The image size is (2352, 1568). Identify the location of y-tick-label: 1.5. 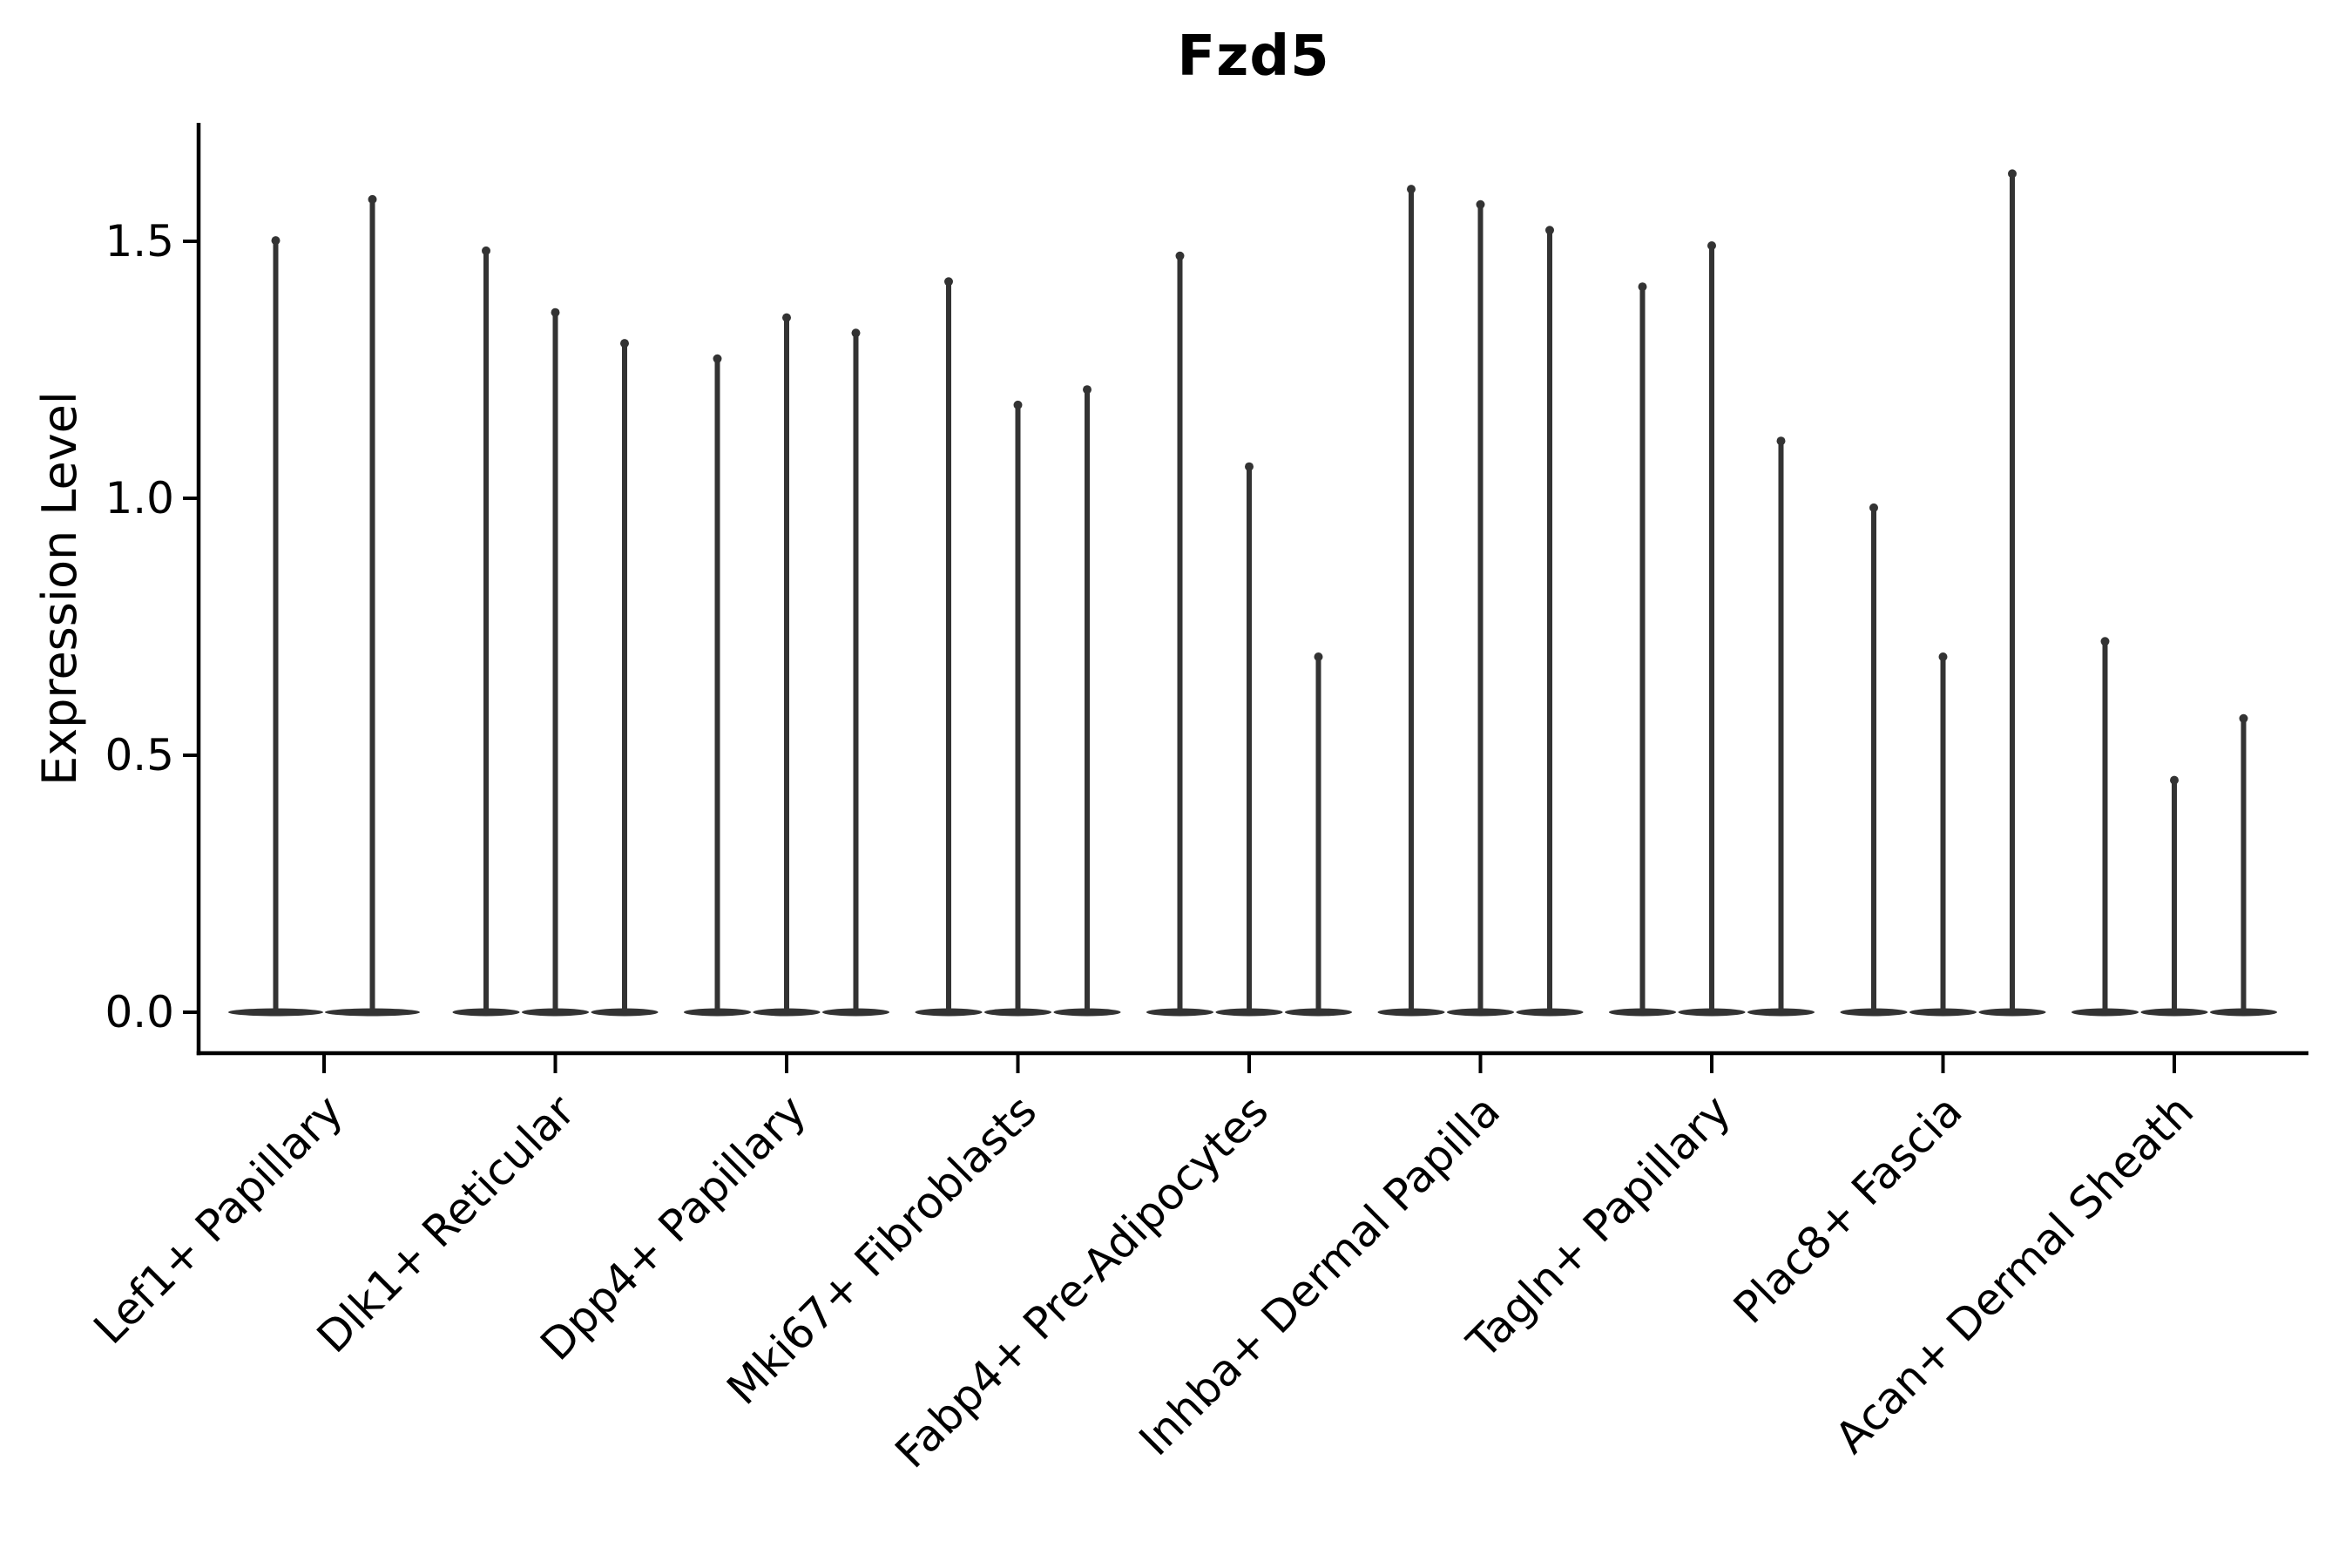
(139, 241).